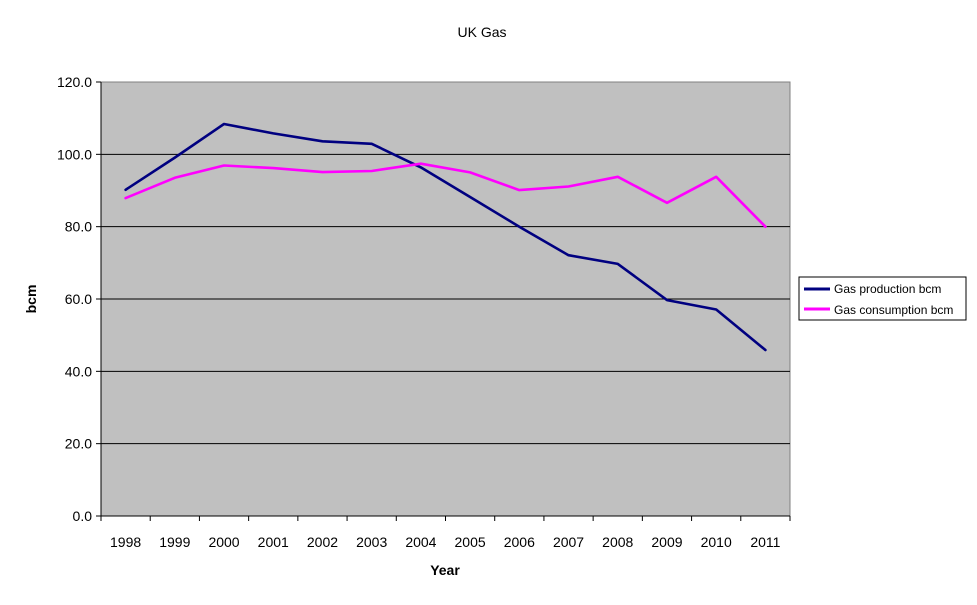 The image size is (977, 605). Describe the element at coordinates (893, 310) in the screenshot. I see `legend-label-consumption: Gas consumption bcm` at that location.